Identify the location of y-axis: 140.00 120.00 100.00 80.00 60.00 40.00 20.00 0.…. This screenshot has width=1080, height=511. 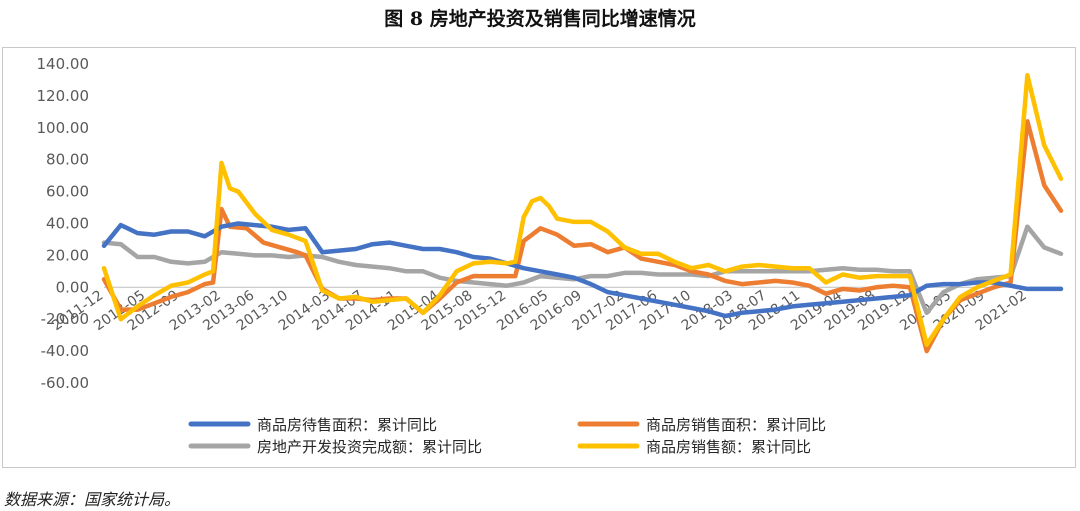
(63, 223).